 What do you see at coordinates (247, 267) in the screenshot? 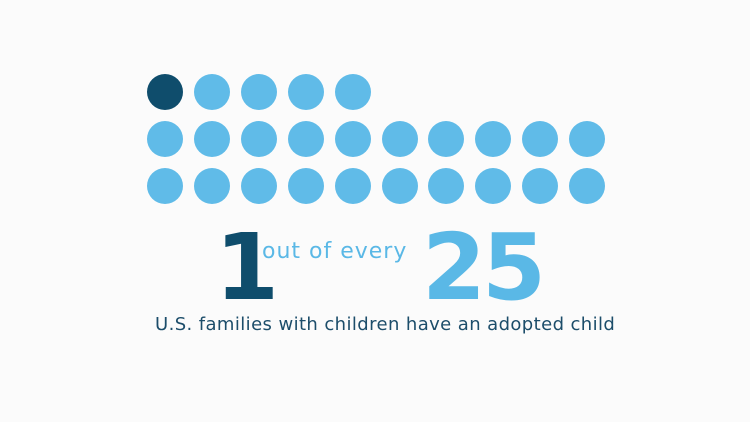
I see `highlight-count: 1` at bounding box center [247, 267].